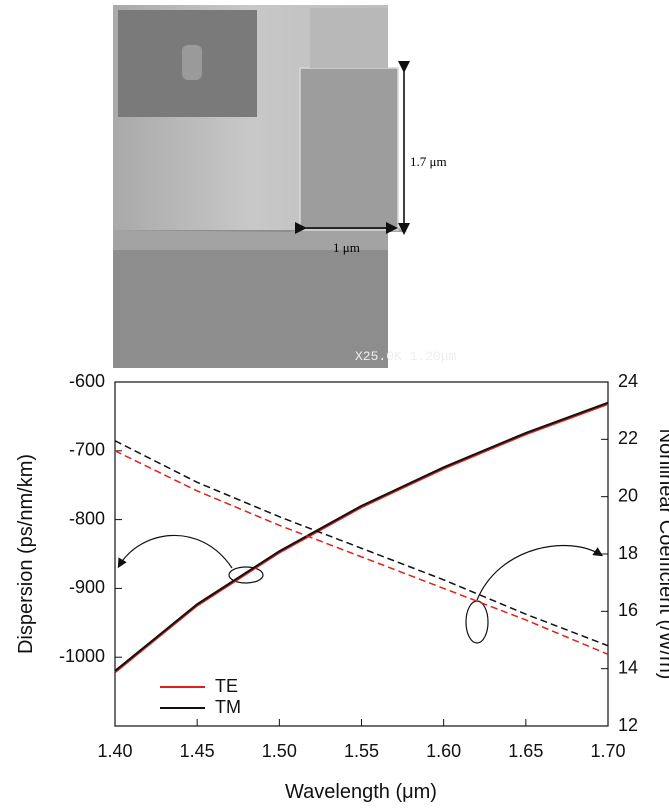  What do you see at coordinates (628, 725) in the screenshot?
I see `y2-tick-label: 12` at bounding box center [628, 725].